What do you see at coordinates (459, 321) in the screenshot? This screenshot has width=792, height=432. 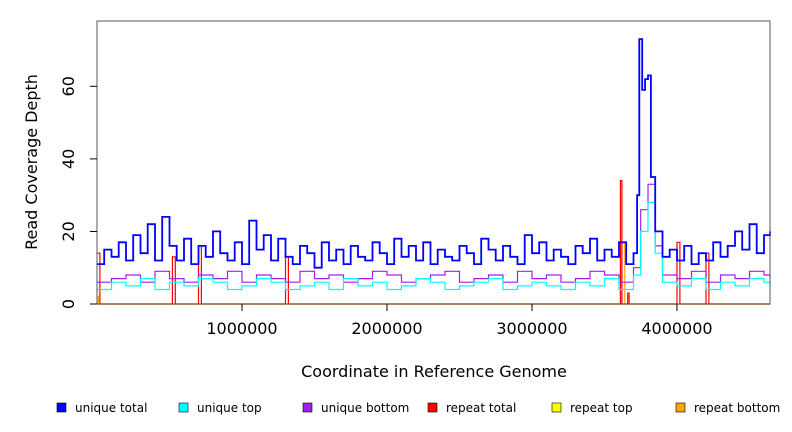 I see `x-axis: 1000000 2000000 3000000 4000000` at bounding box center [459, 321].